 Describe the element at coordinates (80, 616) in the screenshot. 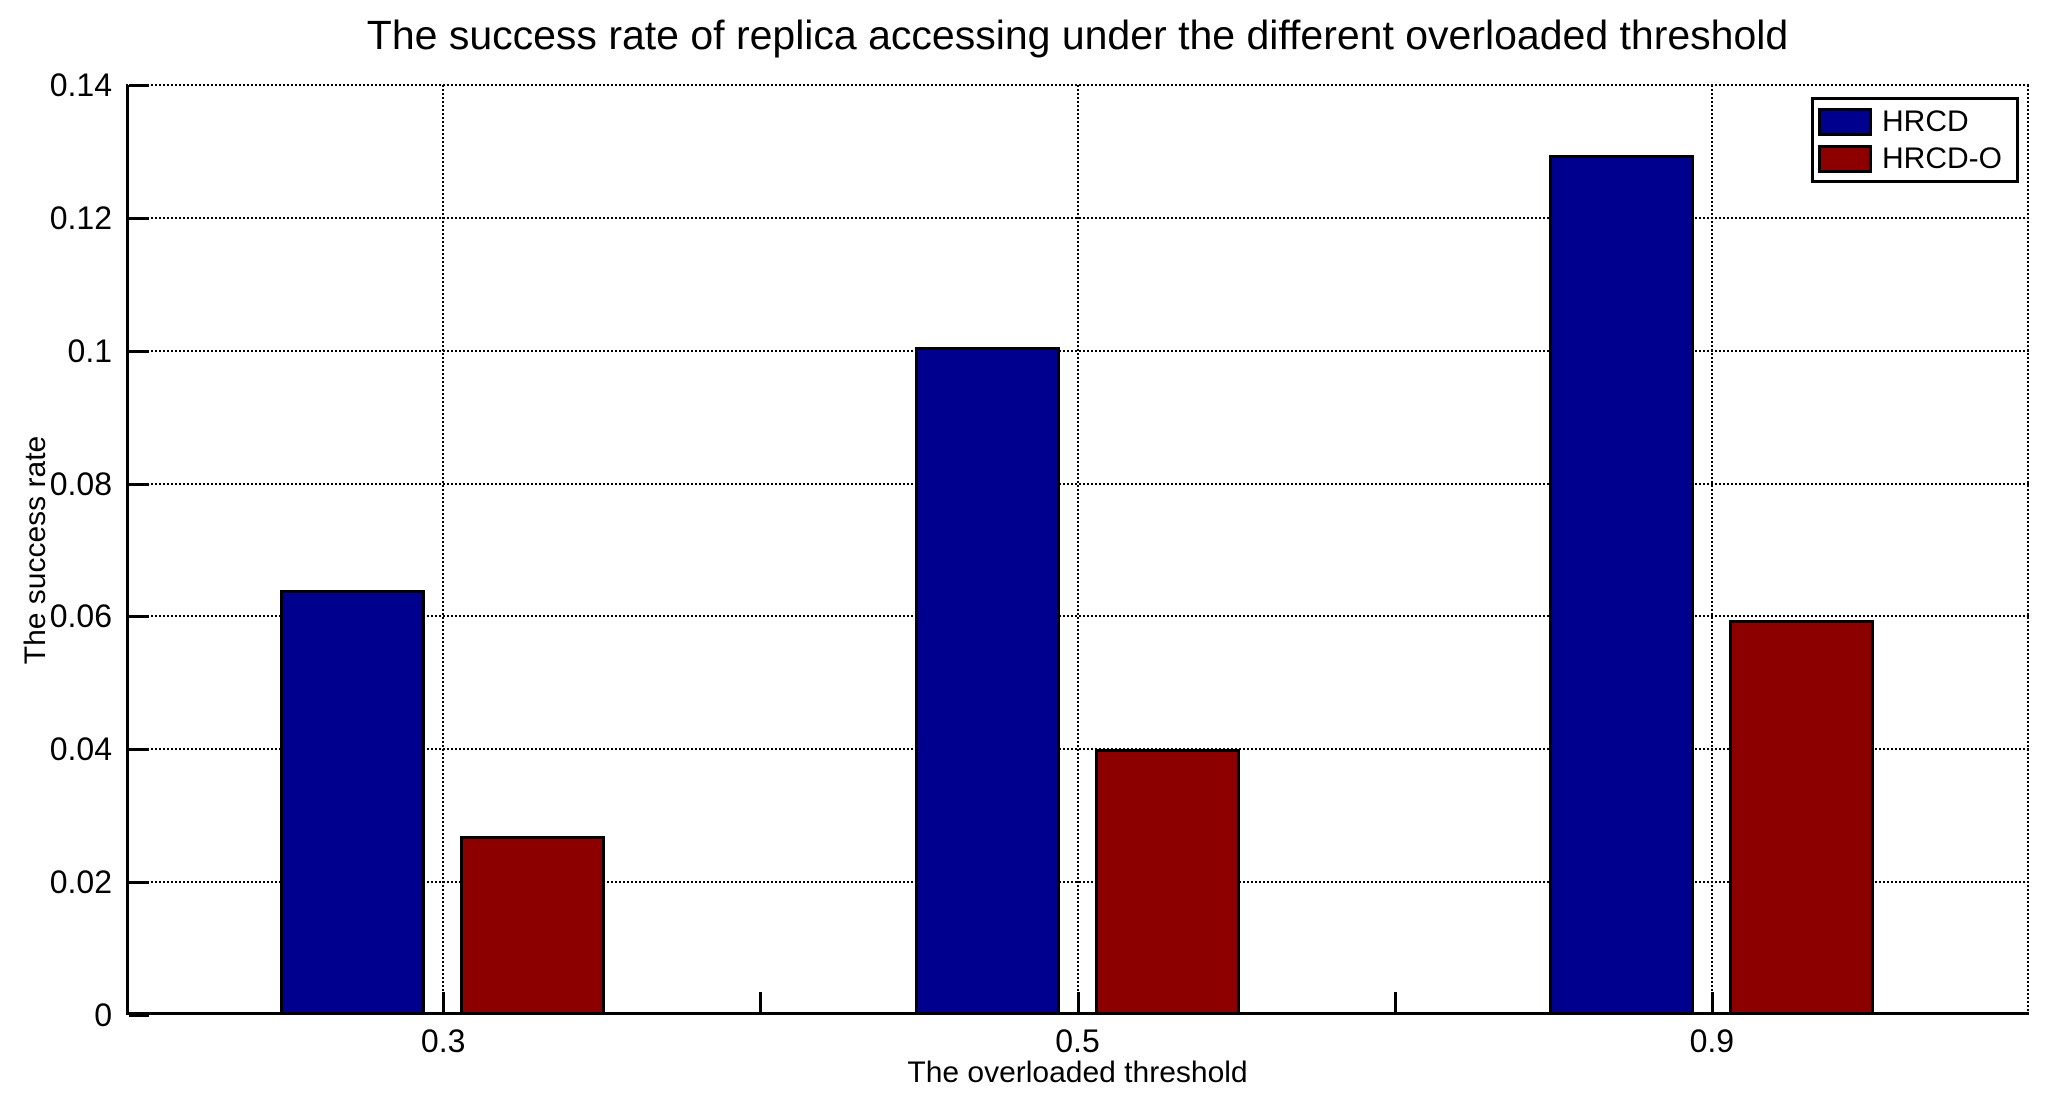

I see `y-tick-label: 0.06` at that location.